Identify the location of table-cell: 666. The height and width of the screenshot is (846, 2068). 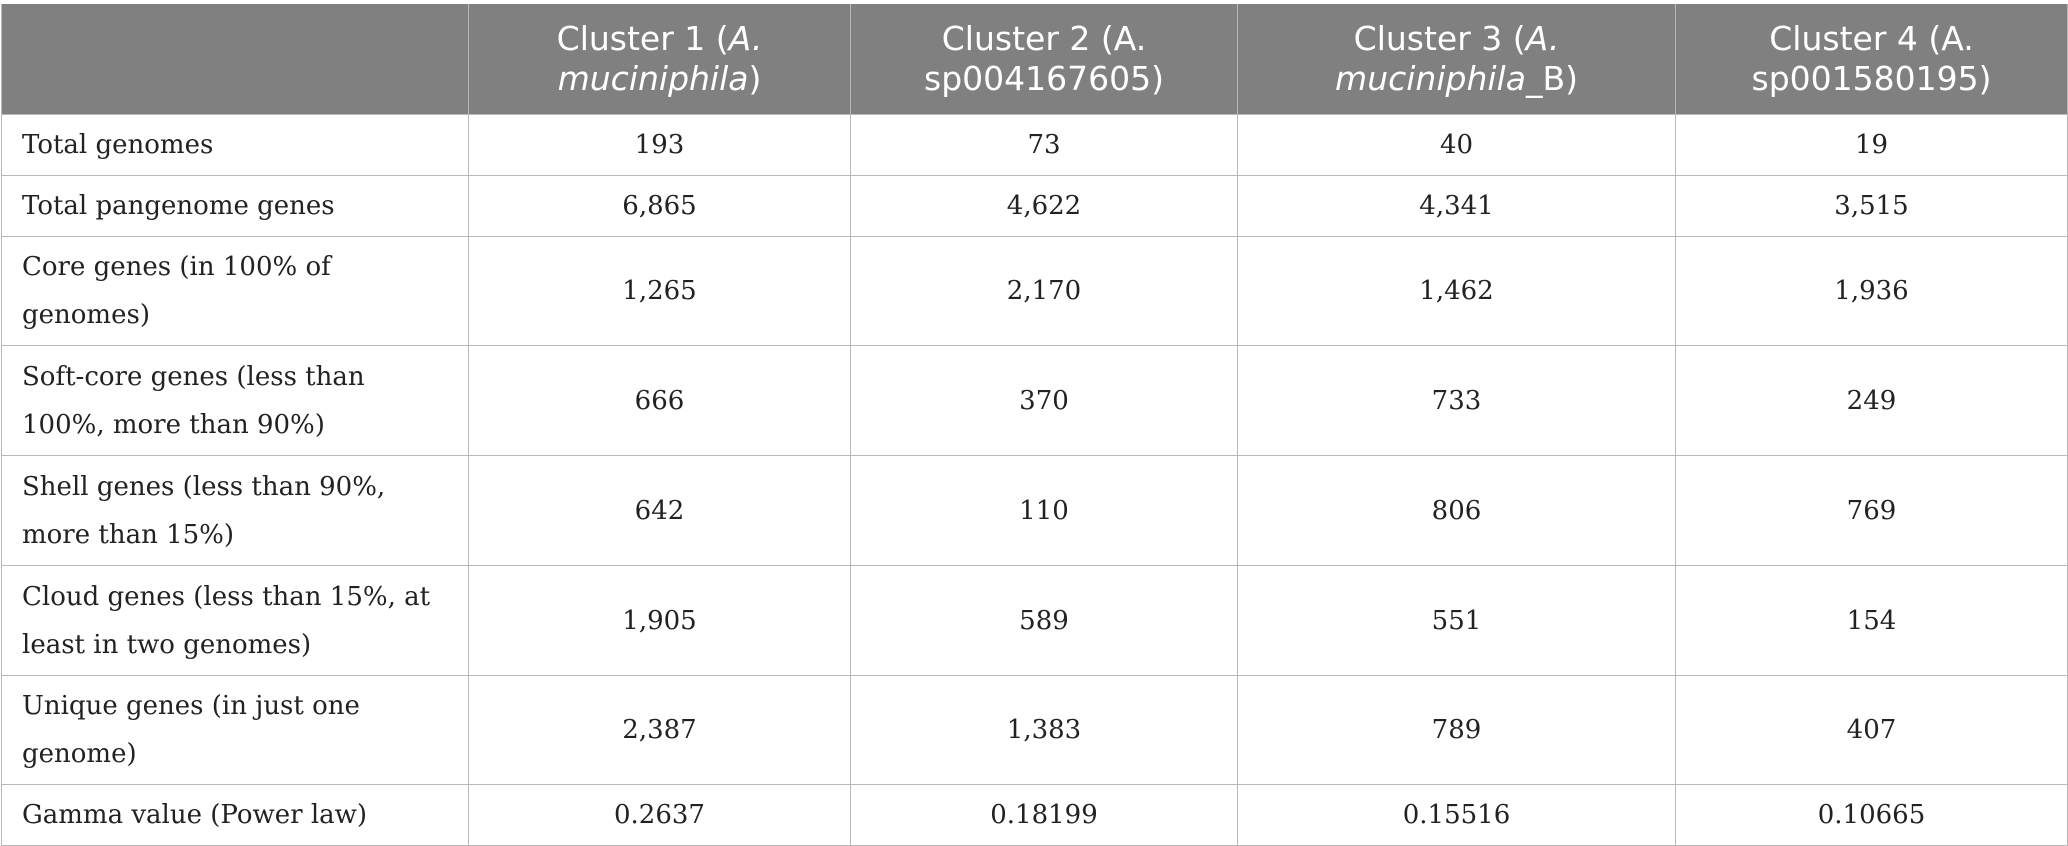
(659, 400).